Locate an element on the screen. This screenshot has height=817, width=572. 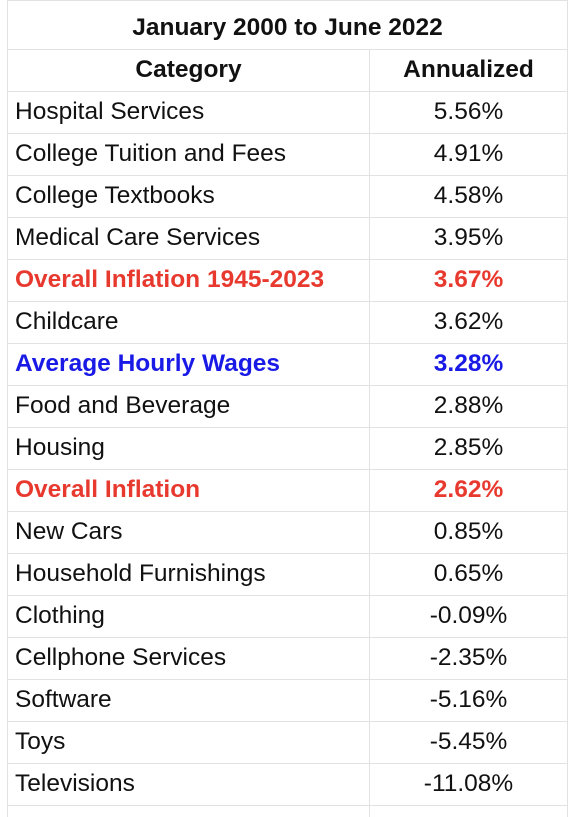
annualized-cell: 3.67% is located at coordinates (468, 280).